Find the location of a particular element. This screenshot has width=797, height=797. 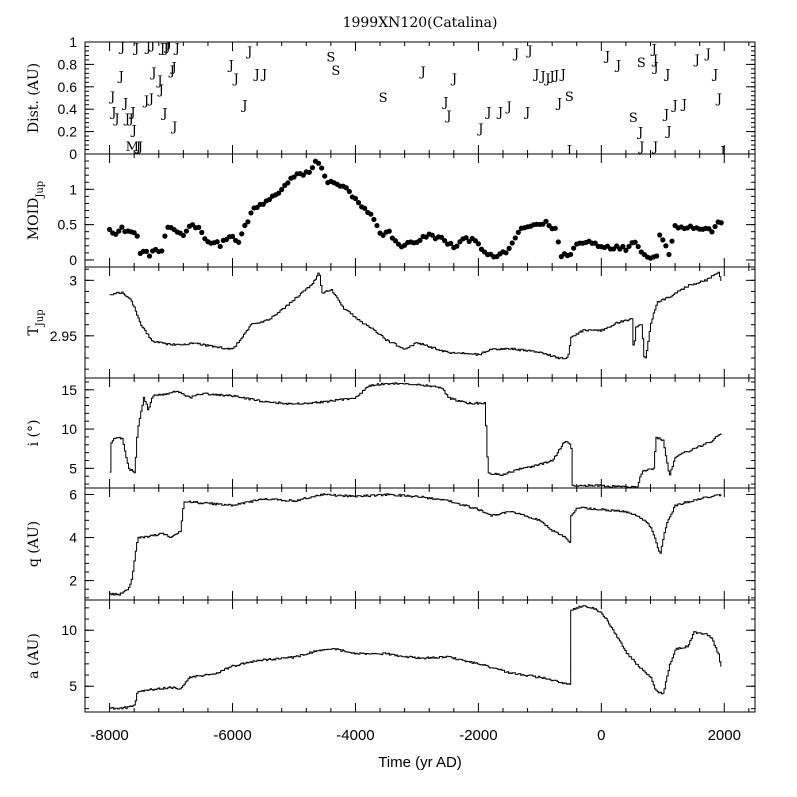

q-y-tick-label: 2 is located at coordinates (73, 581).